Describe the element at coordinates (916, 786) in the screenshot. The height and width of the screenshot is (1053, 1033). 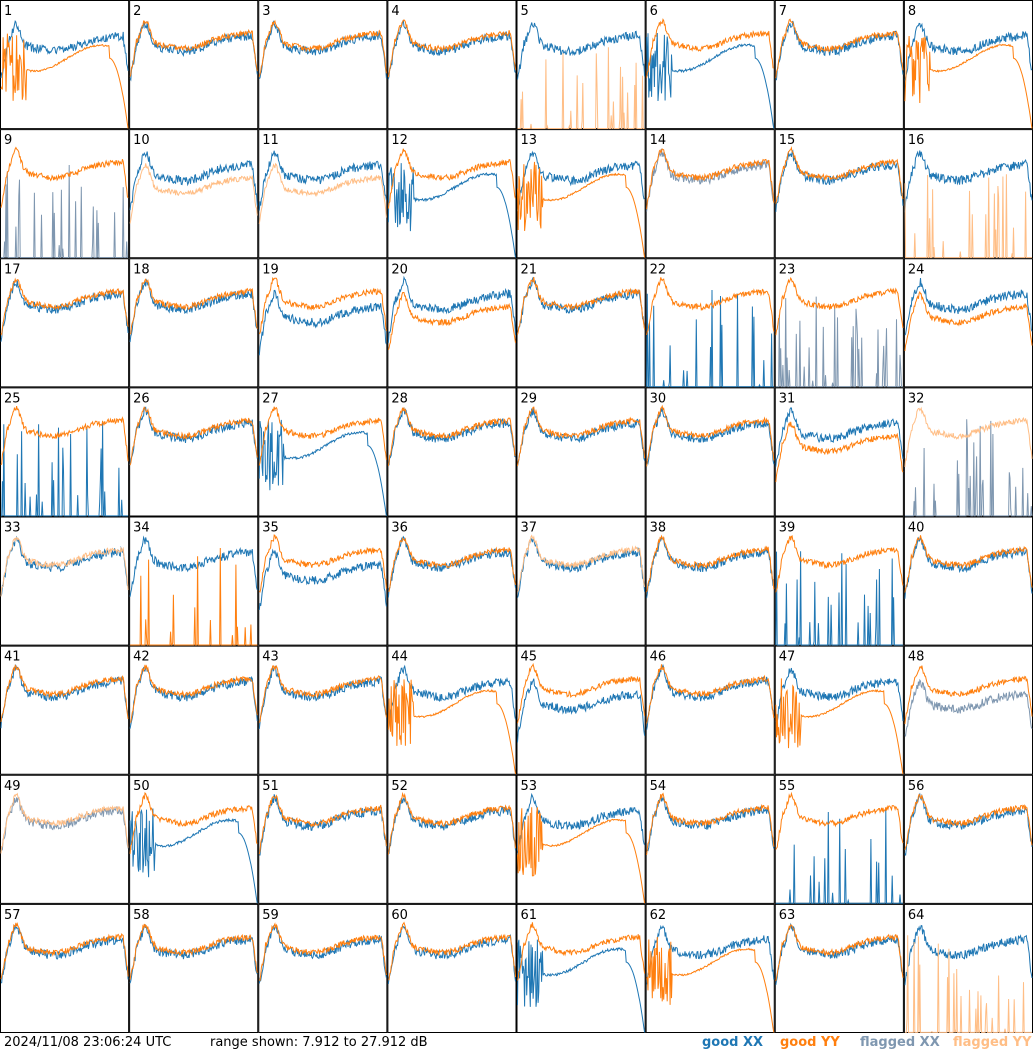
I see `tile-number: 56` at that location.